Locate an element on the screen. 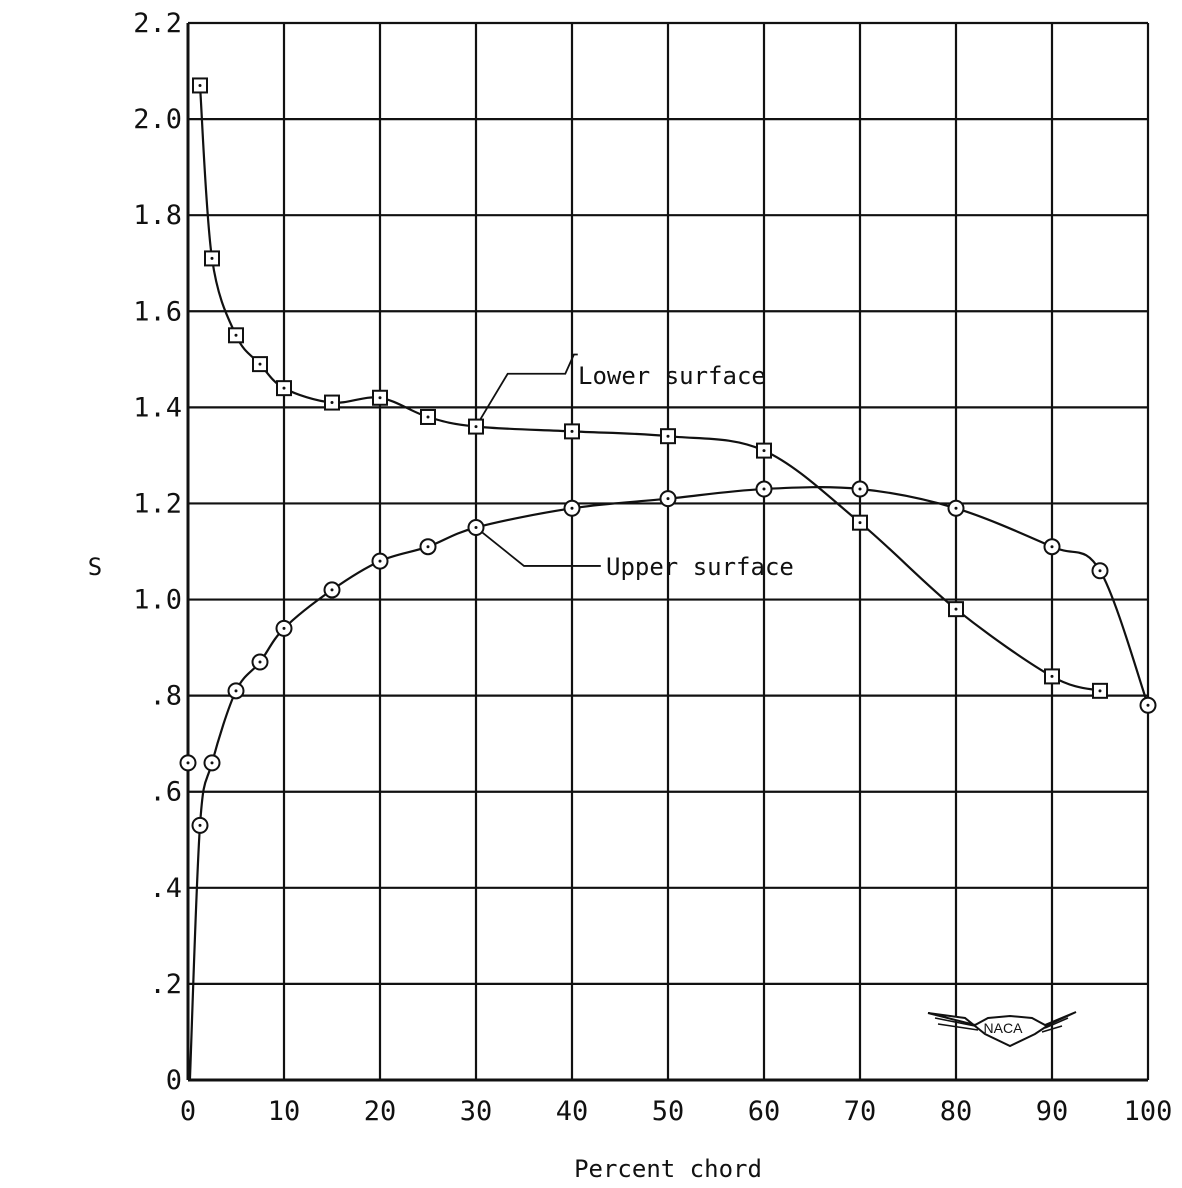  x-tick-label-2: 20 is located at coordinates (380, 1111).